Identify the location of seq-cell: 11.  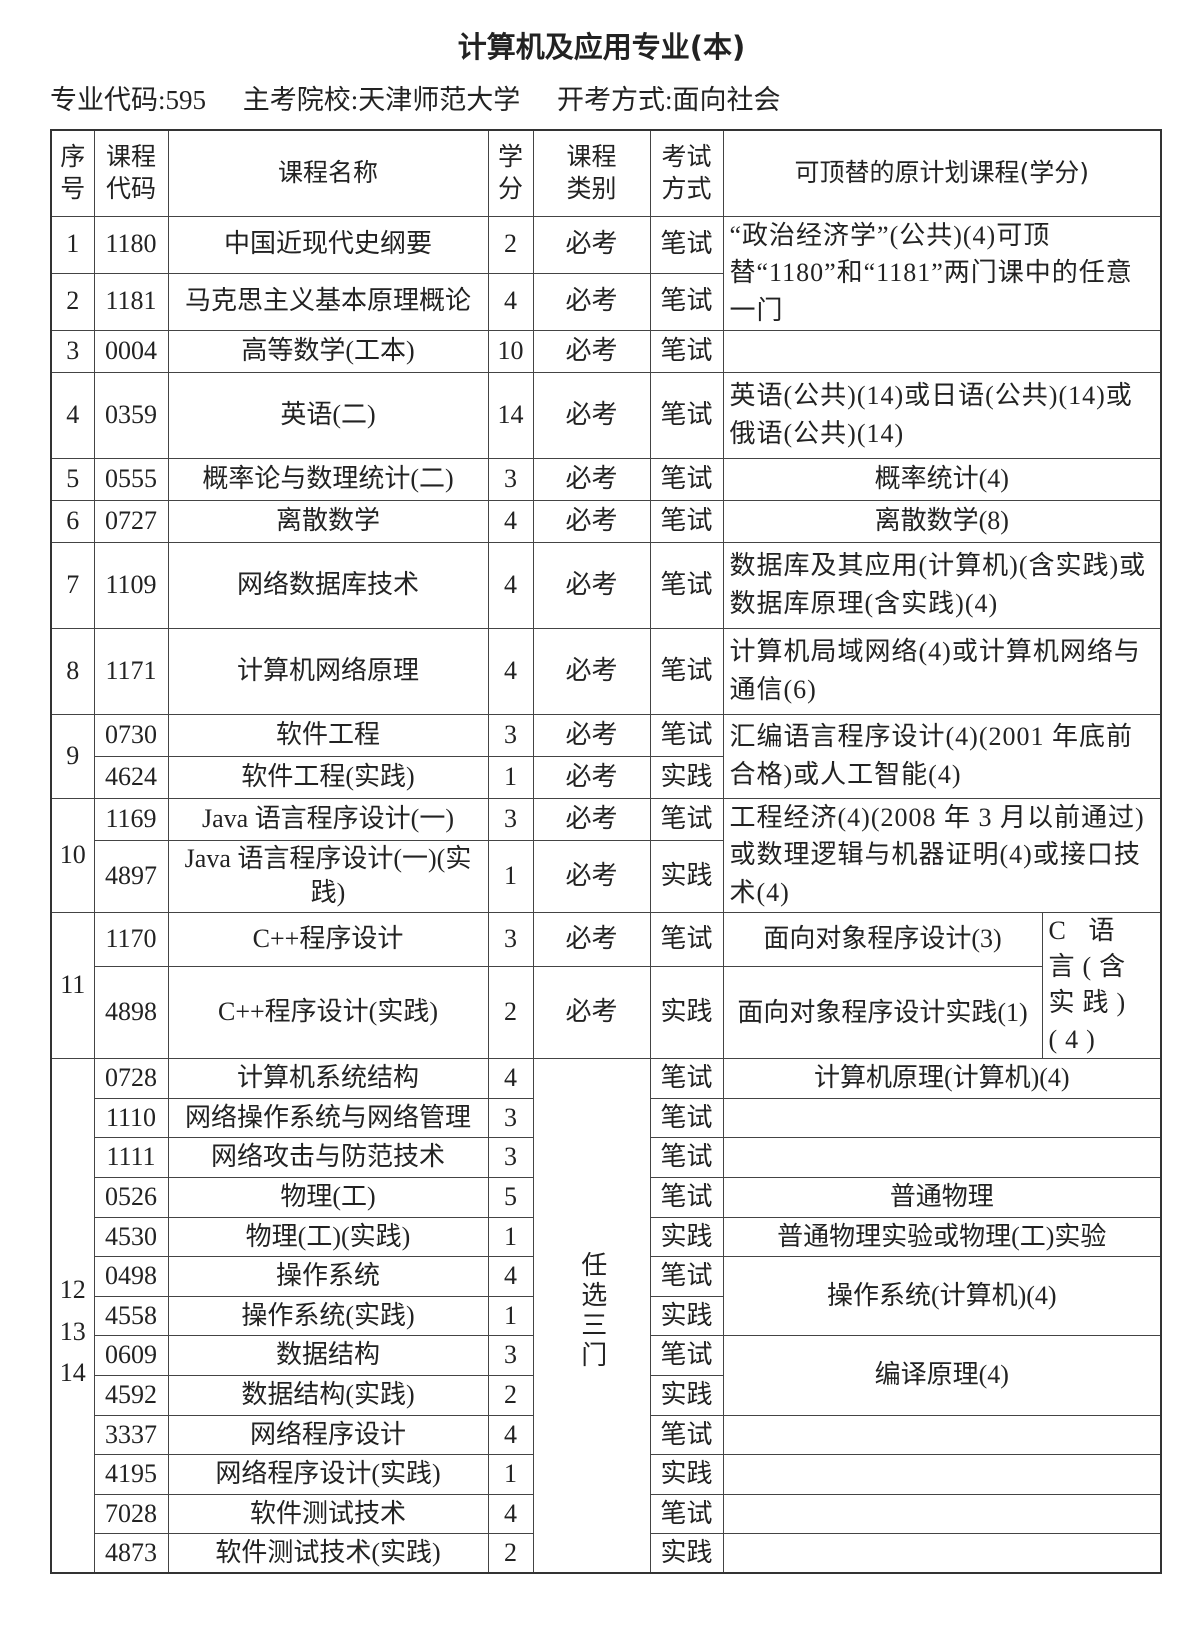
(72, 985).